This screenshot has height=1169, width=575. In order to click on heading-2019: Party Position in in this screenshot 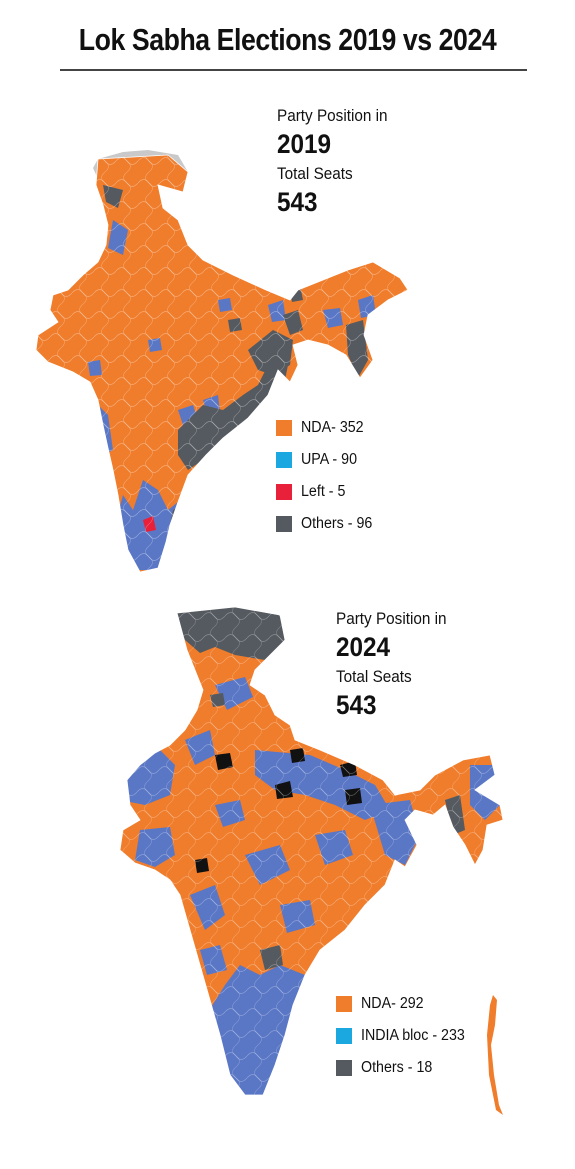, I will do `click(332, 115)`.